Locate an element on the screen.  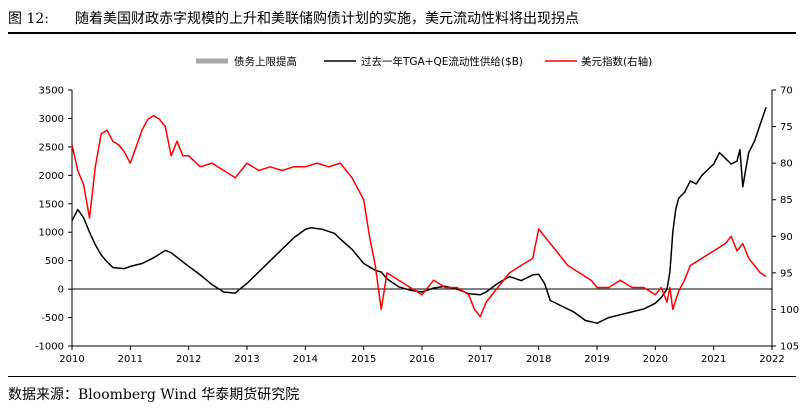
left-tick-label: 0 is located at coordinates (61, 290).